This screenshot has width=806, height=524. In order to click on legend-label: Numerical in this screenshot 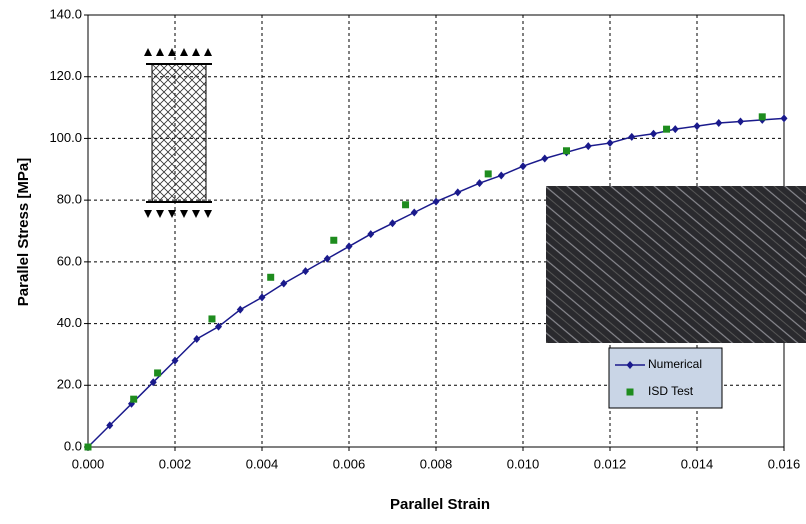, I will do `click(675, 364)`.